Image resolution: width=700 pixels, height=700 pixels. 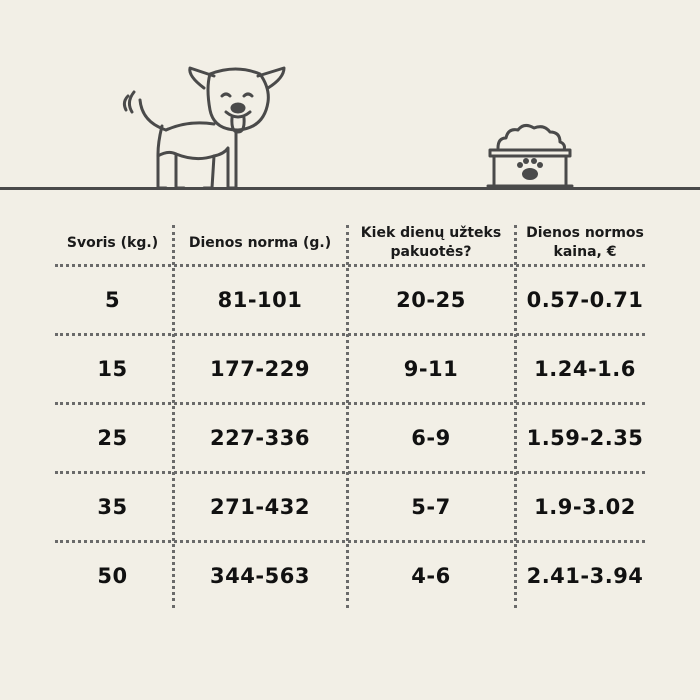 What do you see at coordinates (431, 300) in the screenshot?
I see `cell-days: 20-25` at bounding box center [431, 300].